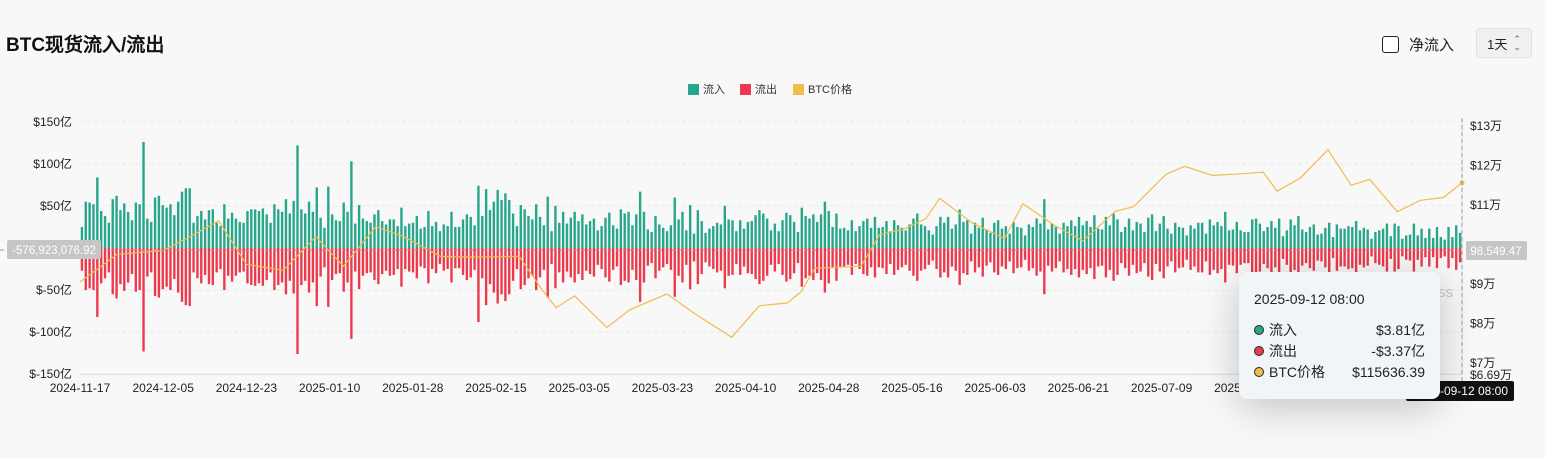 This screenshot has height=459, width=1545. I want to click on left-tick-label: $-50亿, so click(54, 289).